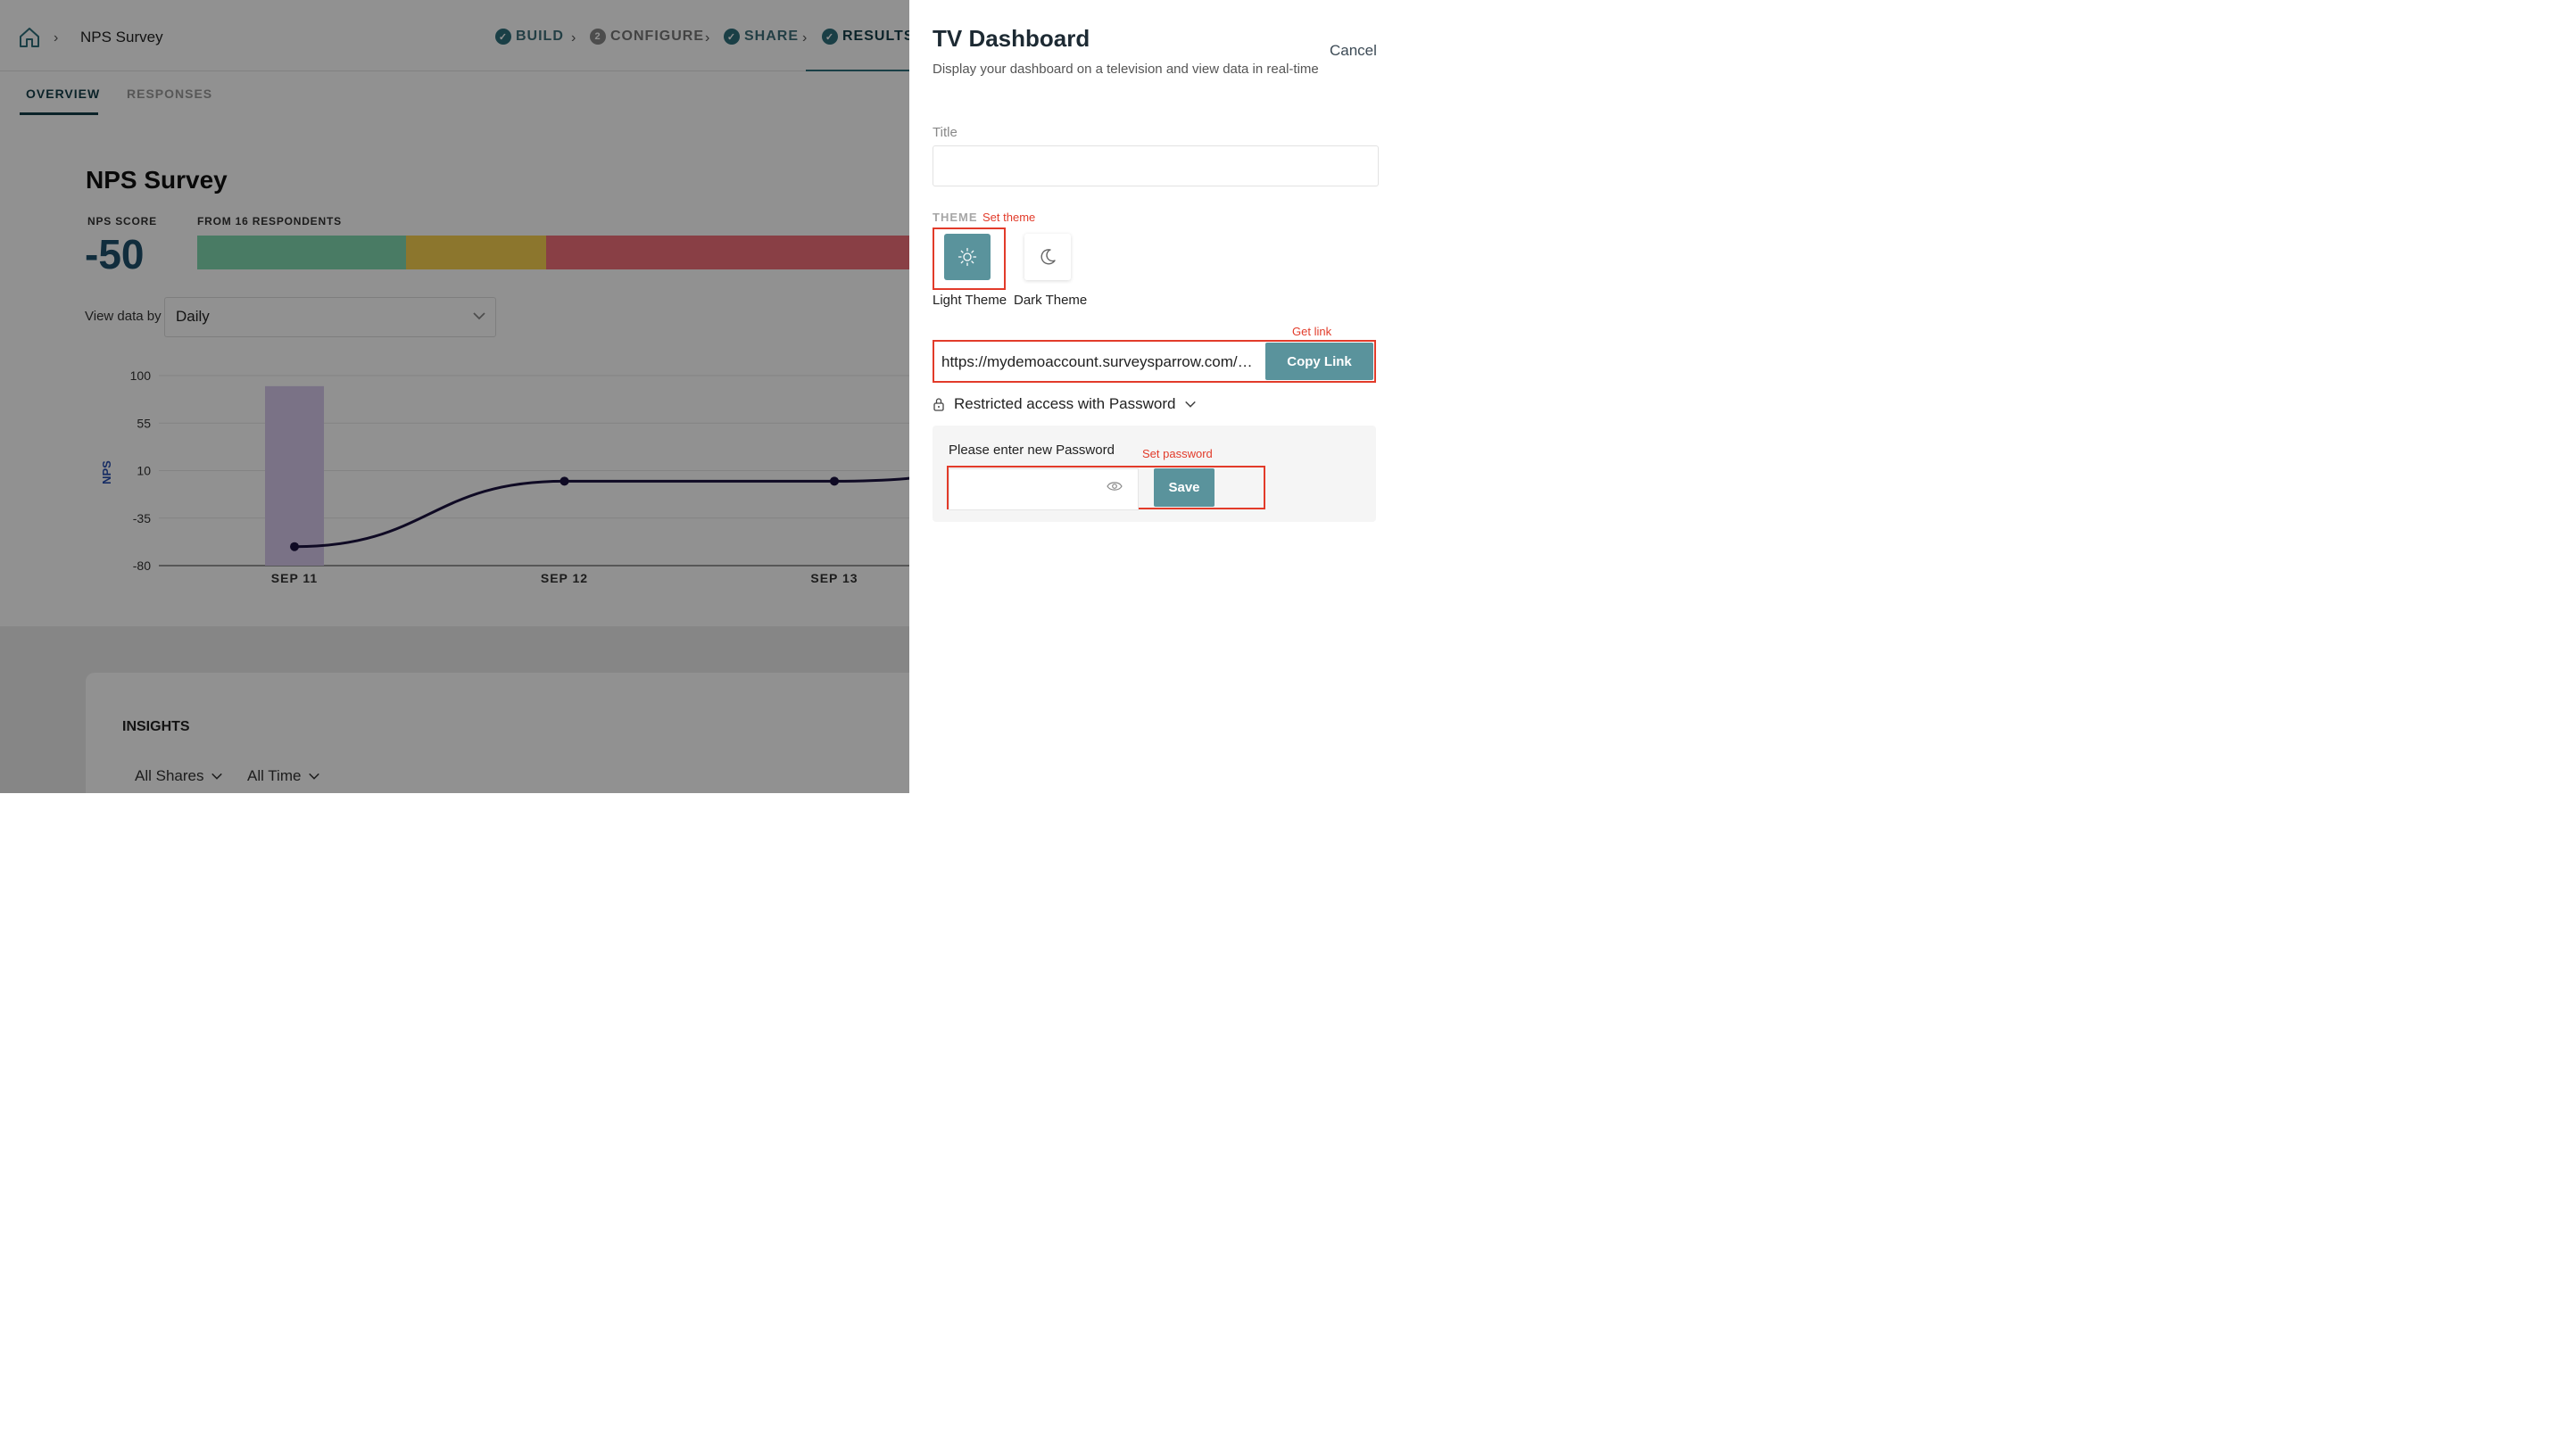 The image size is (2570, 1456). I want to click on detractors-segment, so click(727, 253).